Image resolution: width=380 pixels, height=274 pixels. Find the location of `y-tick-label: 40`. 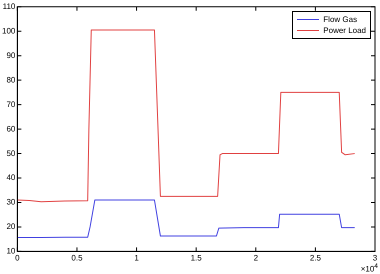

y-tick-label: 40 is located at coordinates (11, 177).